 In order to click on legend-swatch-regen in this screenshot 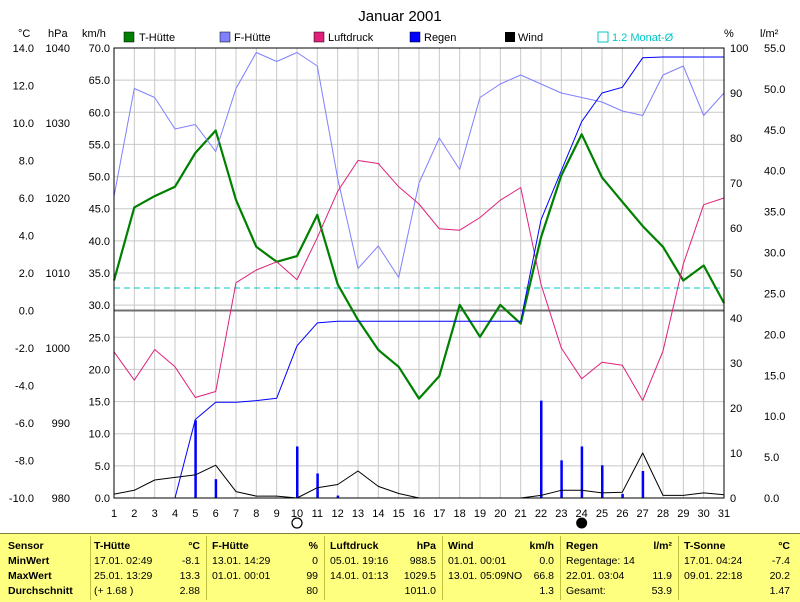, I will do `click(415, 37)`.